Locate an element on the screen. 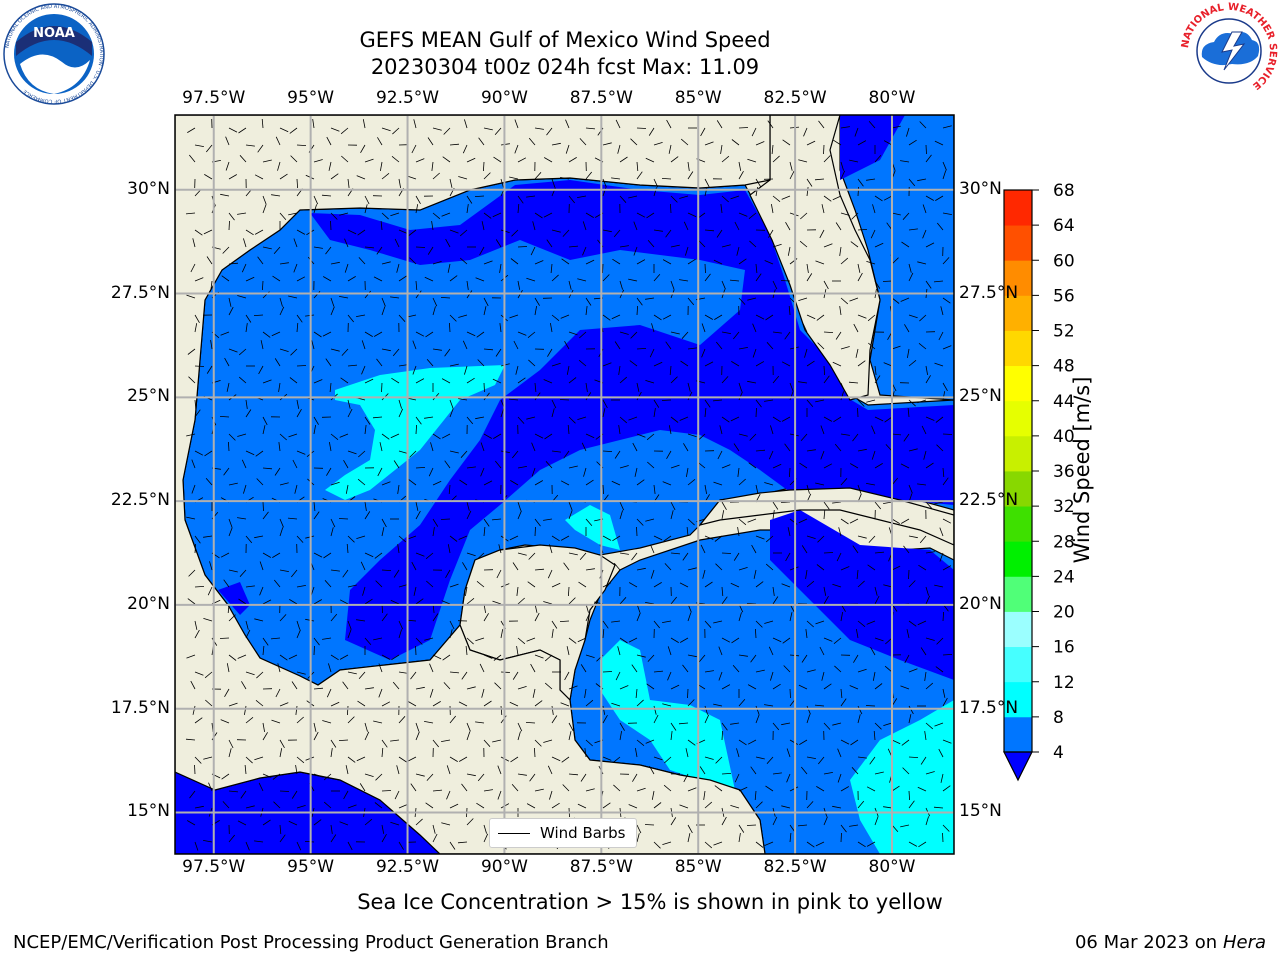 Image resolution: width=1280 pixels, height=960 pixels. colorbar-tick-label: 28 is located at coordinates (1064, 542).